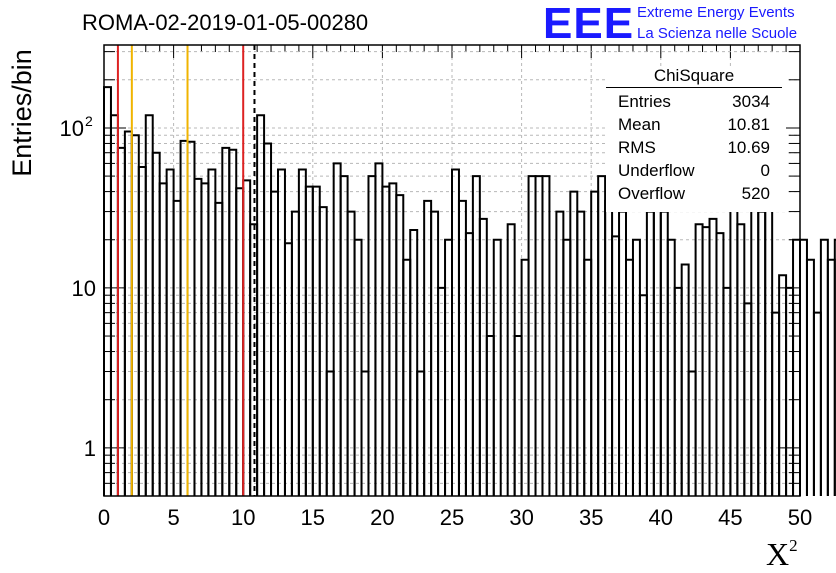 This screenshot has width=836, height=573. I want to click on x-tick-label: 45, so click(730, 517).